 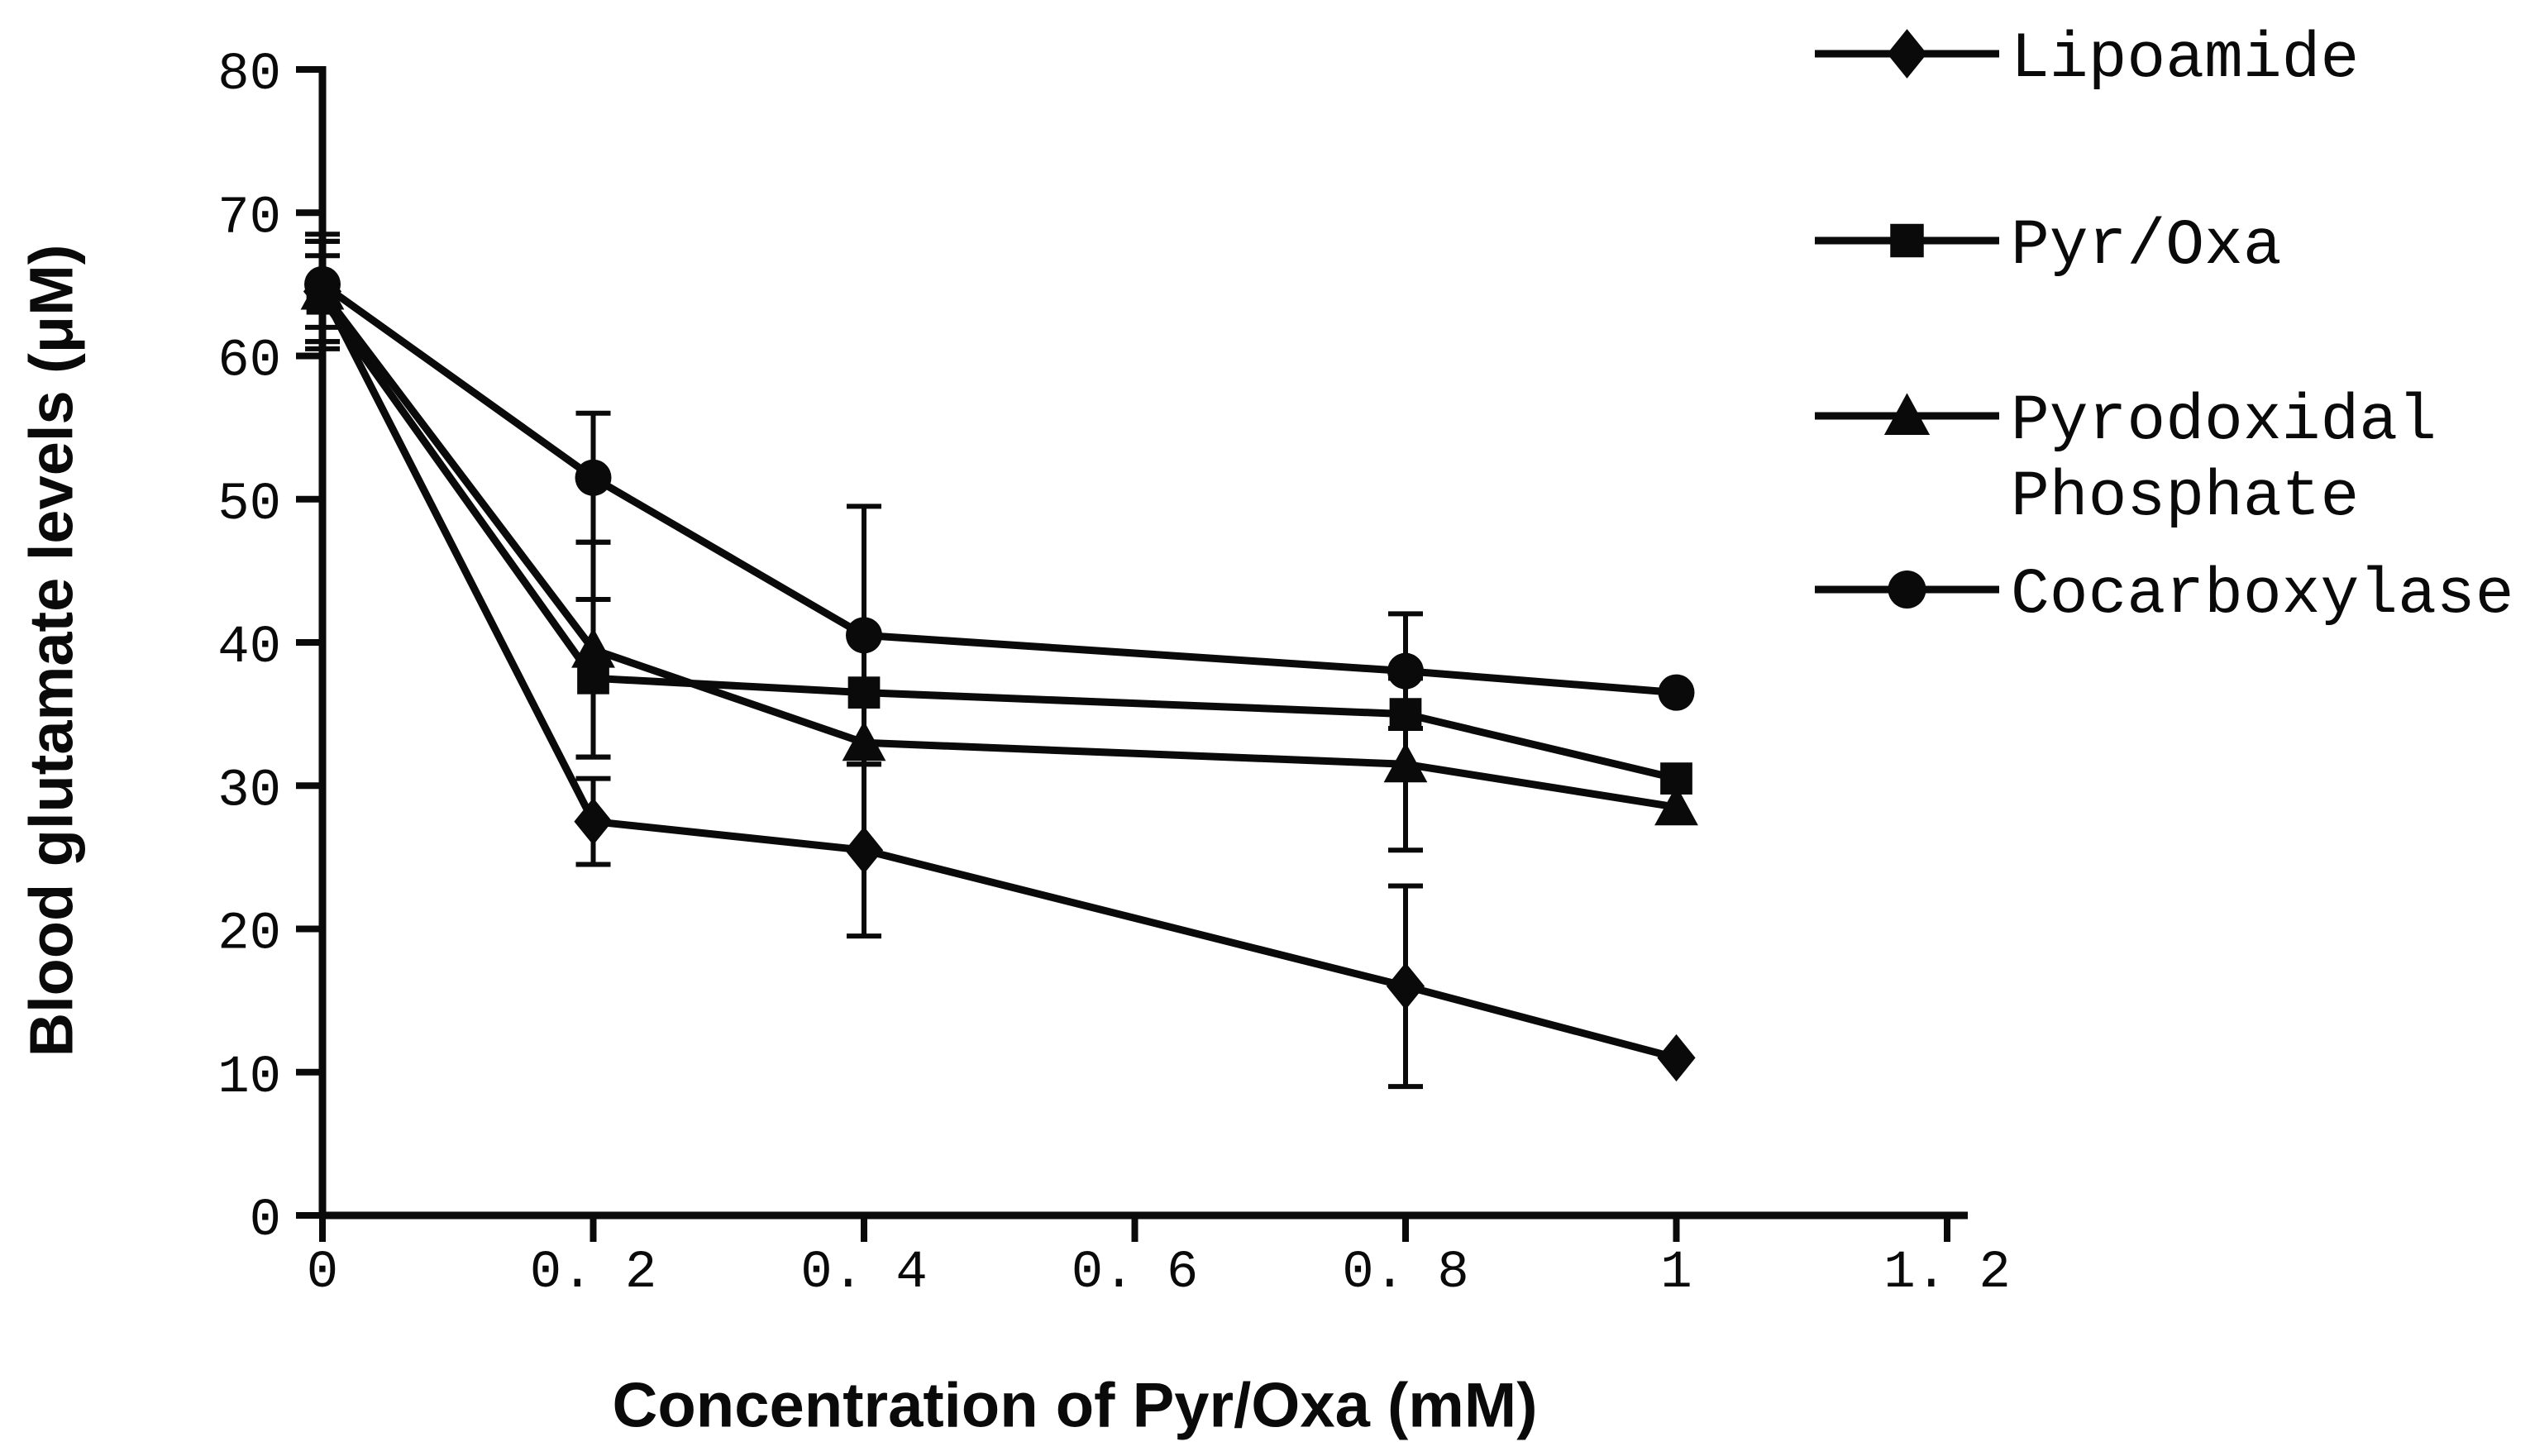 I want to click on legend-item-cocarboxylase: Cocarboxylase, so click(x=2164, y=595).